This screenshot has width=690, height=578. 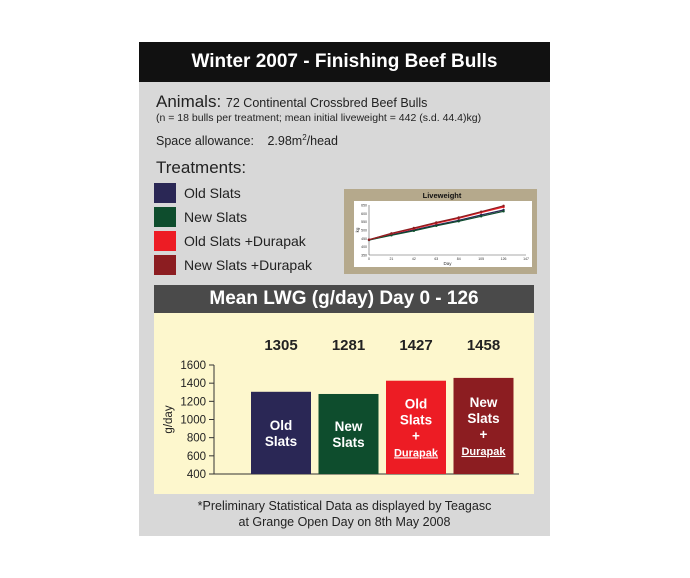 What do you see at coordinates (436, 259) in the screenshot?
I see `thumb-x-tick-label: 63` at bounding box center [436, 259].